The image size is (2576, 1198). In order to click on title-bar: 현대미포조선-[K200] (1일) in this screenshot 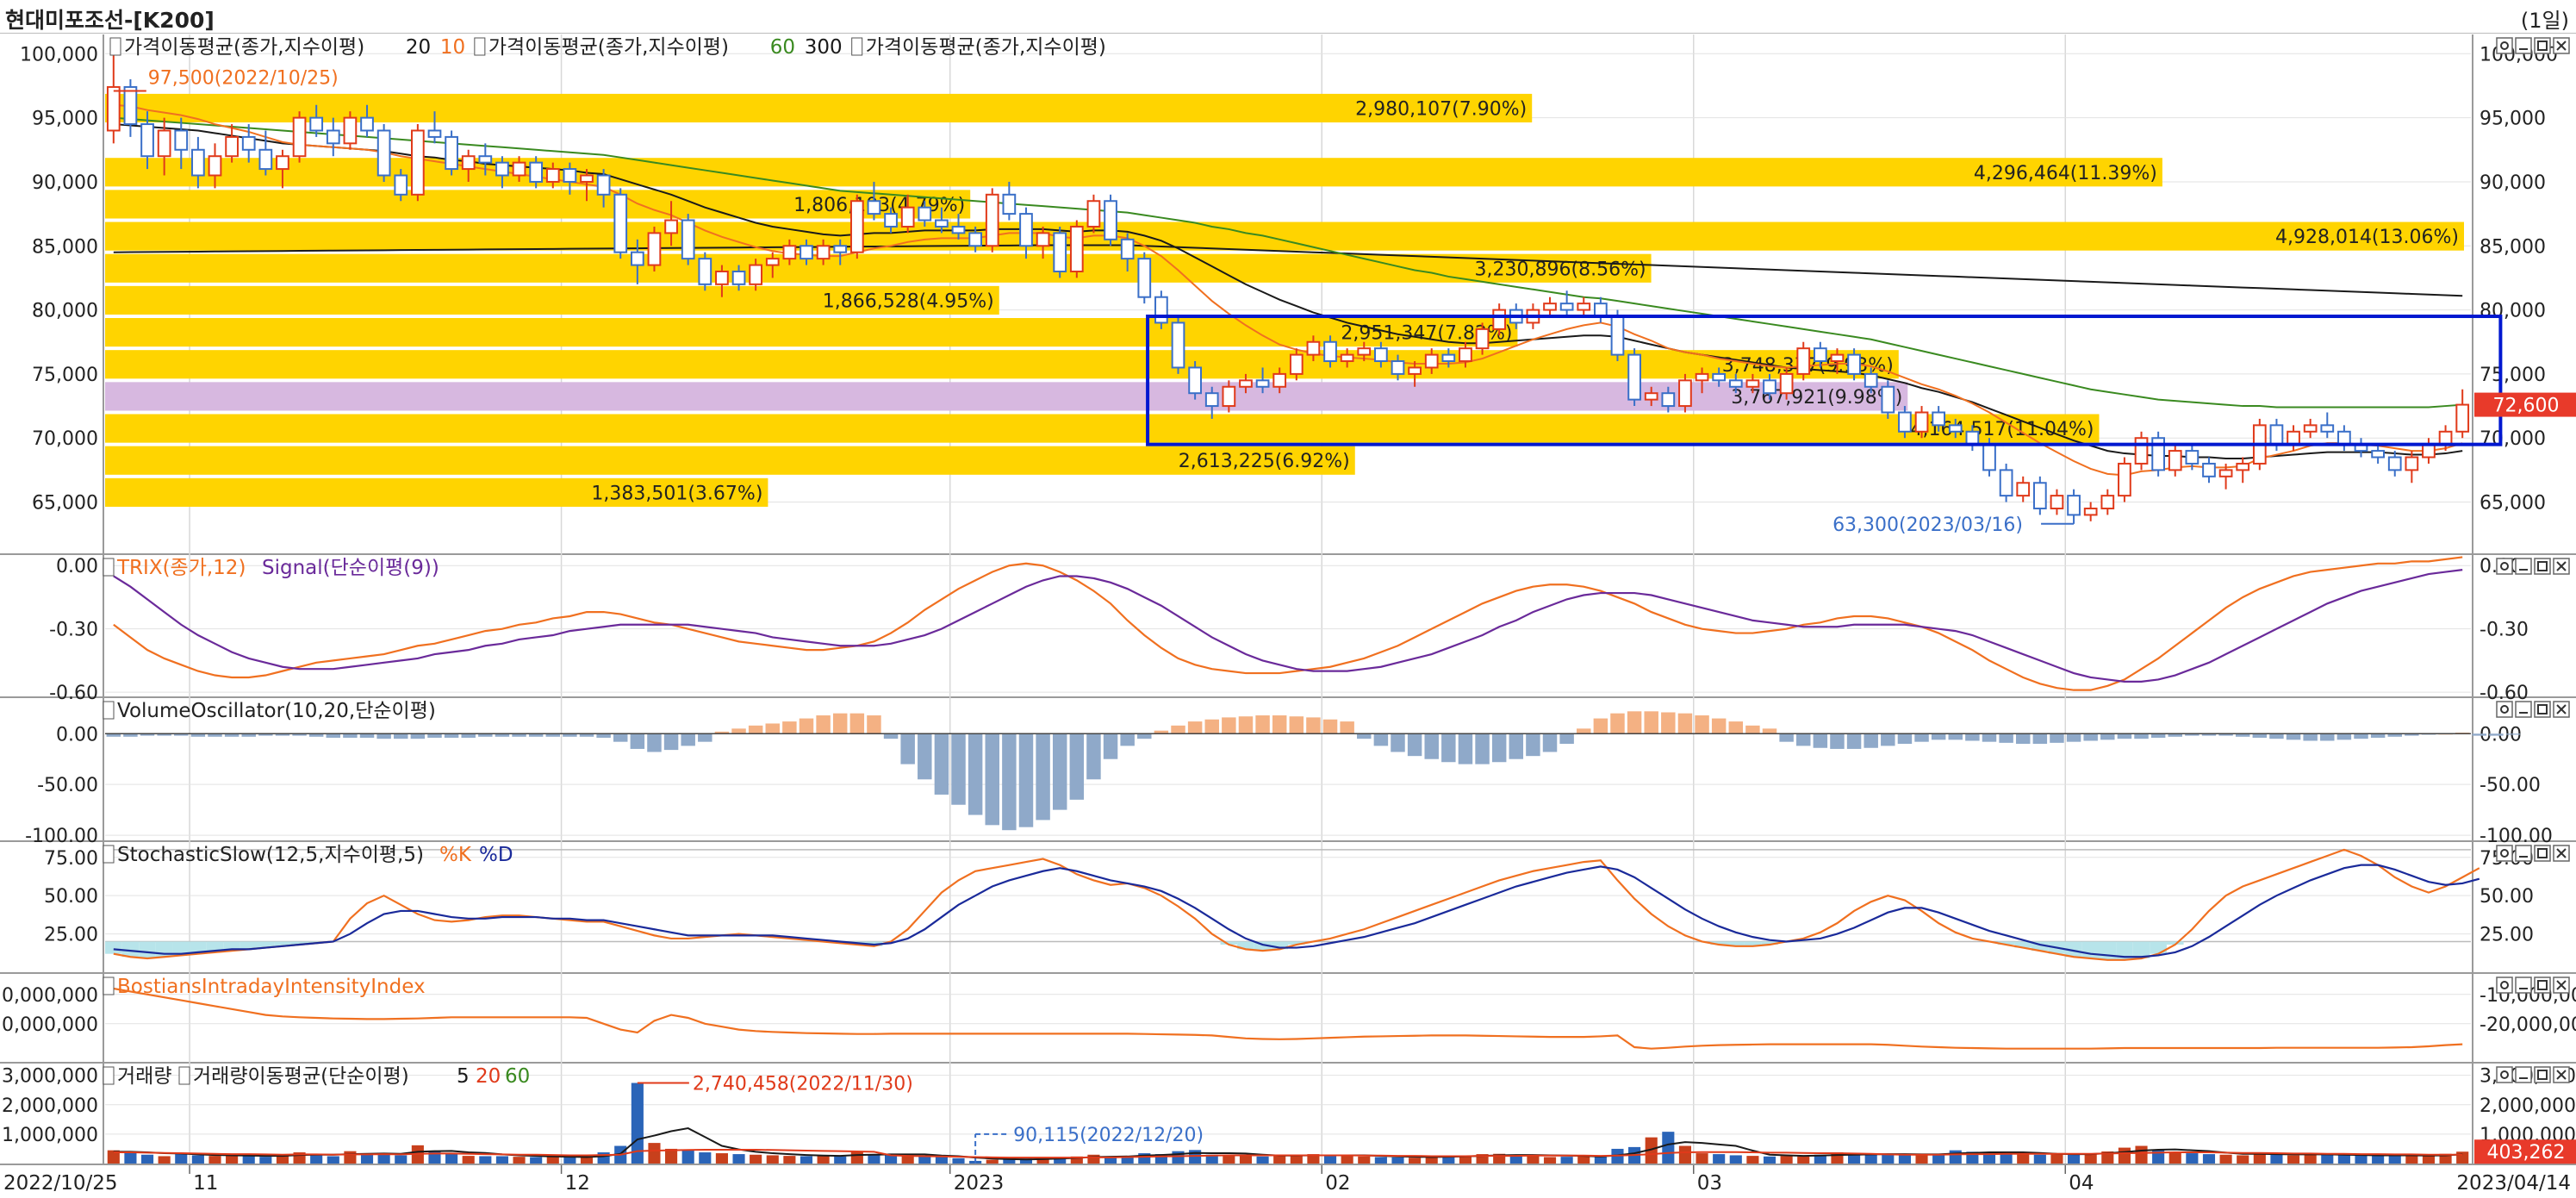, I will do `click(1288, 17)`.